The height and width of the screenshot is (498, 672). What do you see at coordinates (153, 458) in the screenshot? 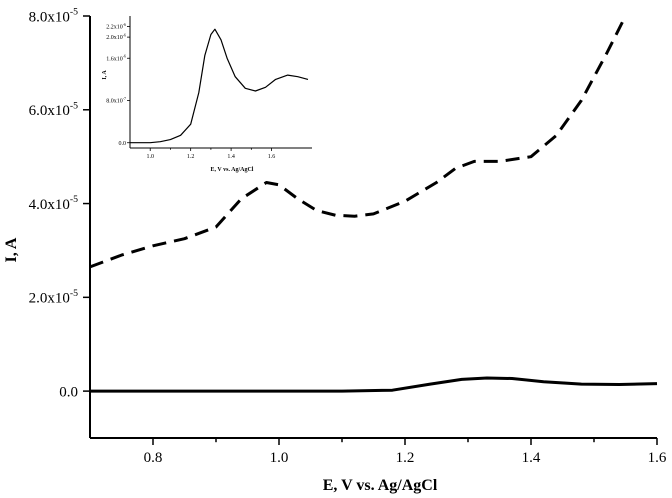
I see `x-tick-label: 0.8` at bounding box center [153, 458].